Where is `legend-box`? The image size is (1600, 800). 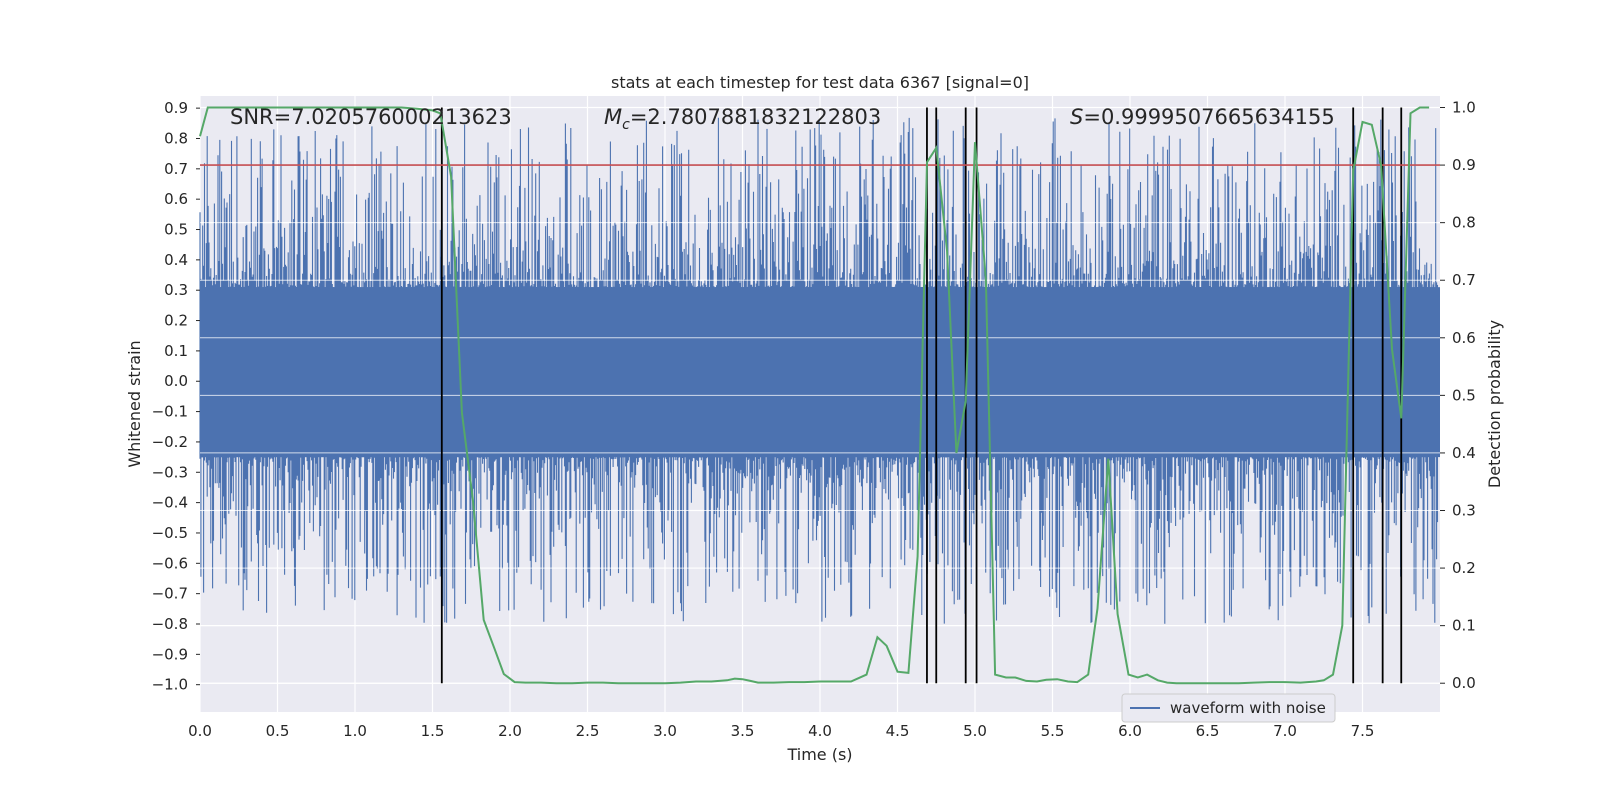 legend-box is located at coordinates (1228, 708).